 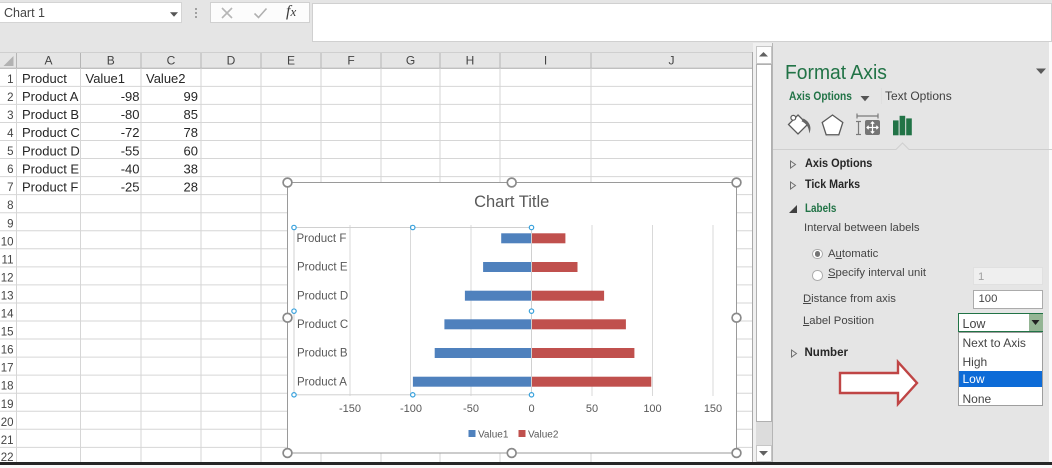 I want to click on svg-text: -40, so click(x=130, y=168).